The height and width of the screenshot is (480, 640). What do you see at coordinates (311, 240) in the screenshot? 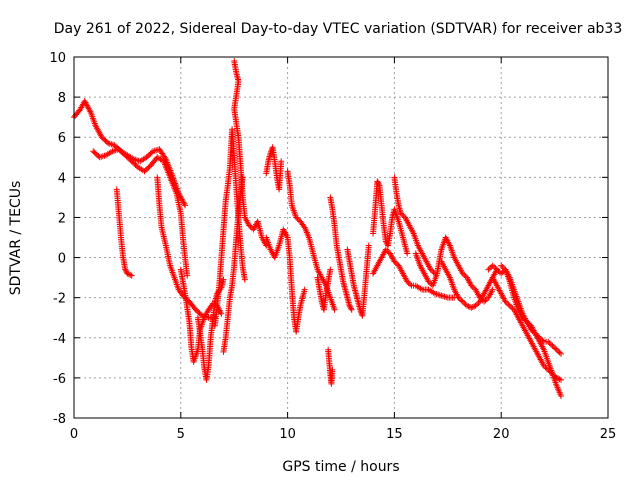
I see `series-track-l` at bounding box center [311, 240].